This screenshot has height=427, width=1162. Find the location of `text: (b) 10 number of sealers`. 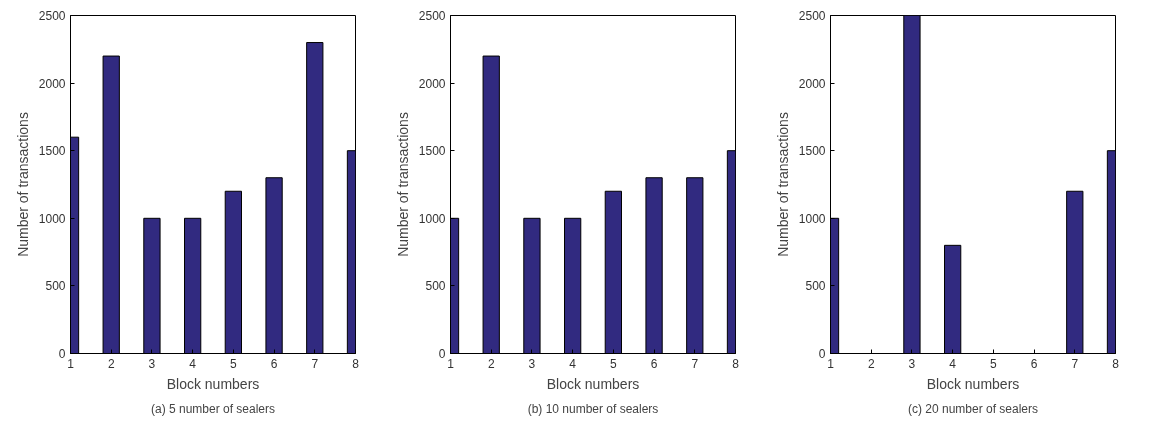

text: (b) 10 number of sealers is located at coordinates (593, 408).